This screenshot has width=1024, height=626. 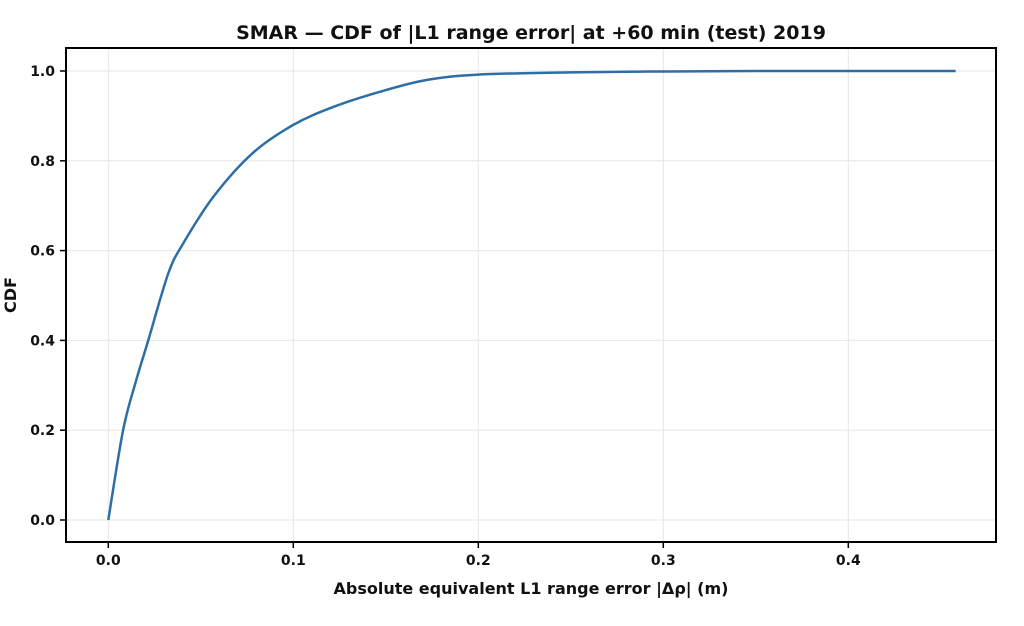 What do you see at coordinates (42, 341) in the screenshot?
I see `y-tick-label: 0.4` at bounding box center [42, 341].